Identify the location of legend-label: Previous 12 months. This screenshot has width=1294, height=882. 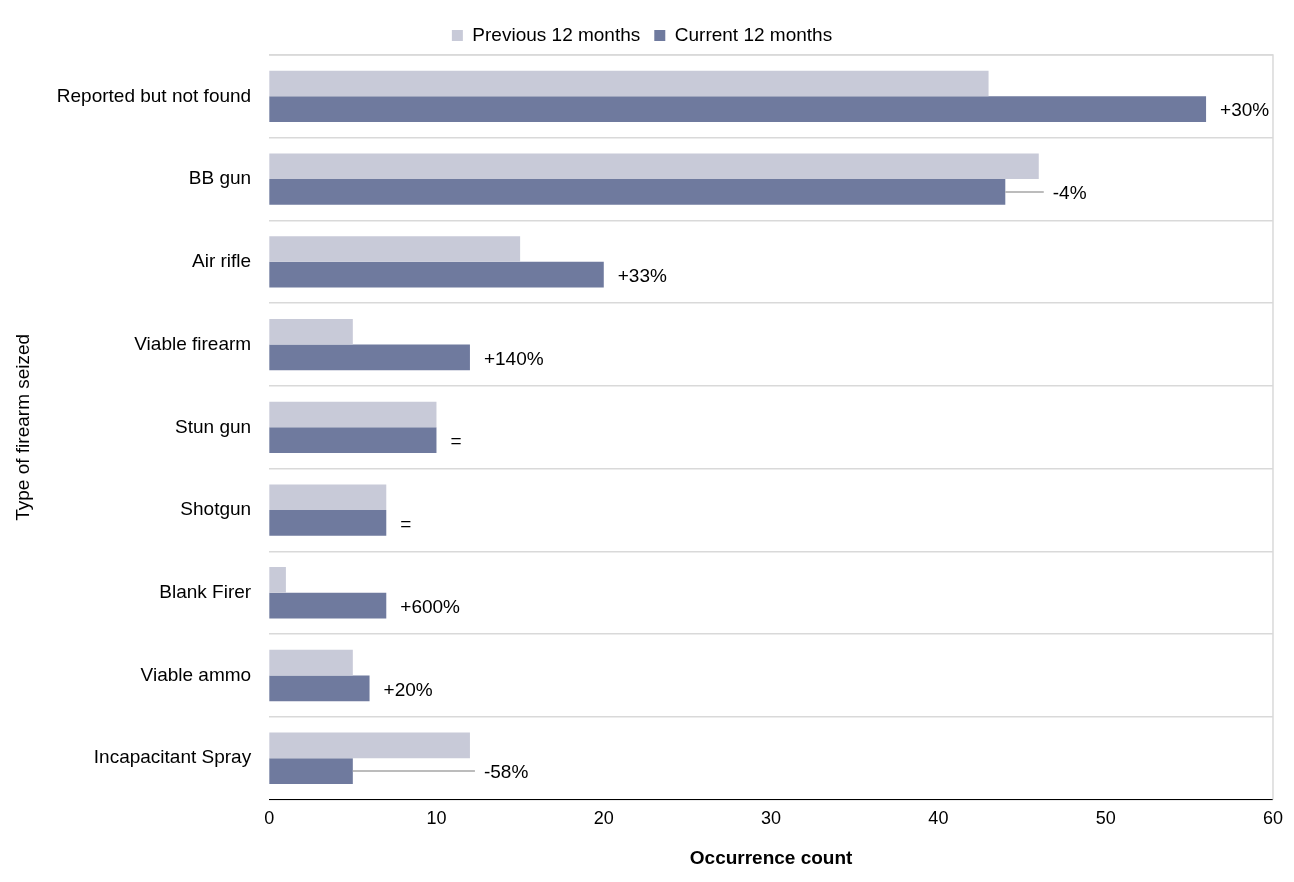
(556, 34).